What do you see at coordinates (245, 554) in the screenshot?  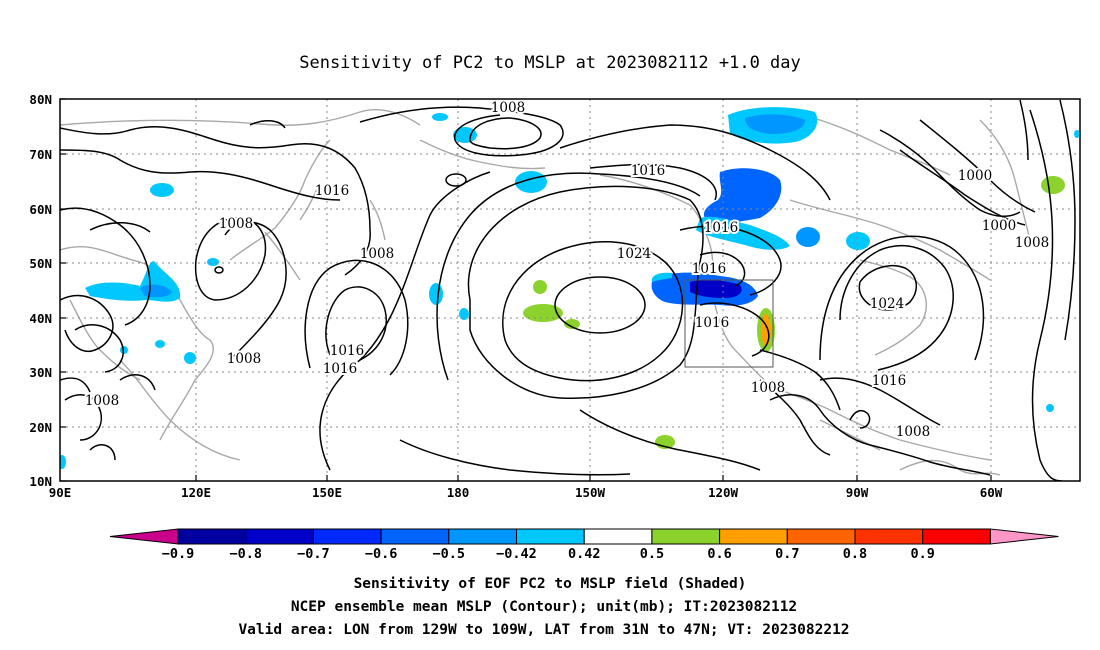 I see `colorbar-label: −0.8` at bounding box center [245, 554].